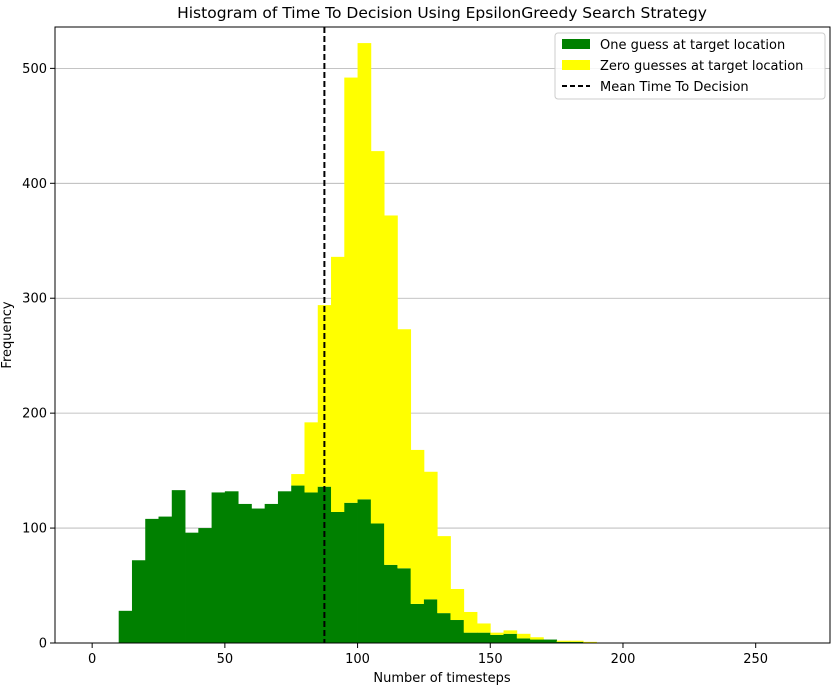 Image resolution: width=840 pixels, height=690 pixels. What do you see at coordinates (442, 678) in the screenshot?
I see `x-axis-label: Number of timesteps` at bounding box center [442, 678].